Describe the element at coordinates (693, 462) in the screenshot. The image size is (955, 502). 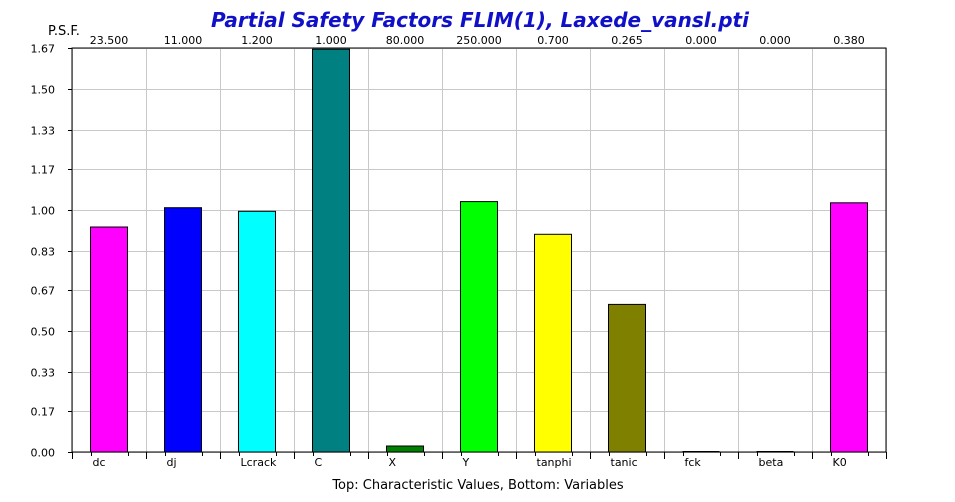
I see `x-tick-label: fck` at that location.